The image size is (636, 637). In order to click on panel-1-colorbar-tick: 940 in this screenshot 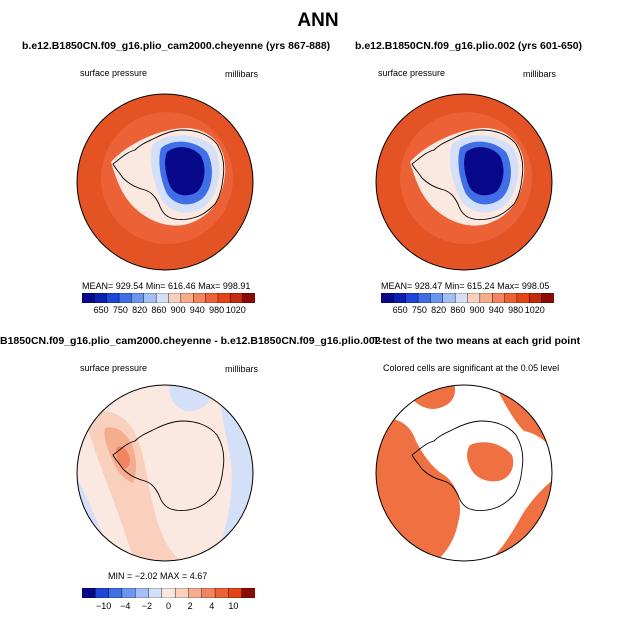, I will do `click(197, 310)`.